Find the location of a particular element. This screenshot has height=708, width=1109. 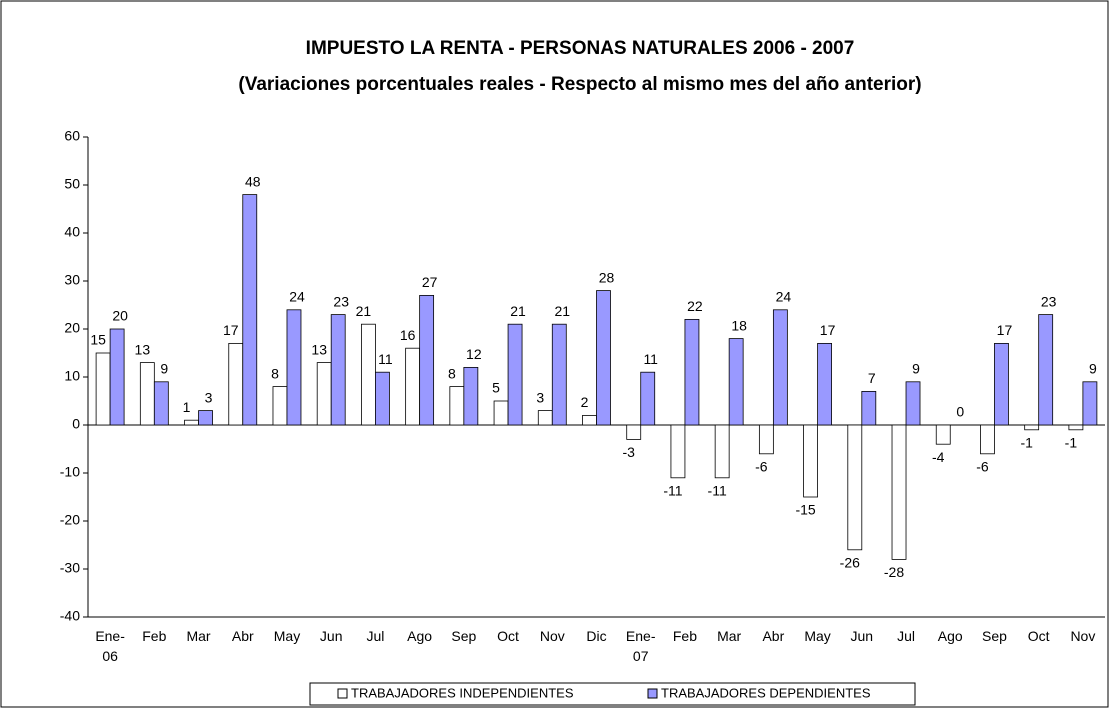

data-label: 23 is located at coordinates (1049, 301).